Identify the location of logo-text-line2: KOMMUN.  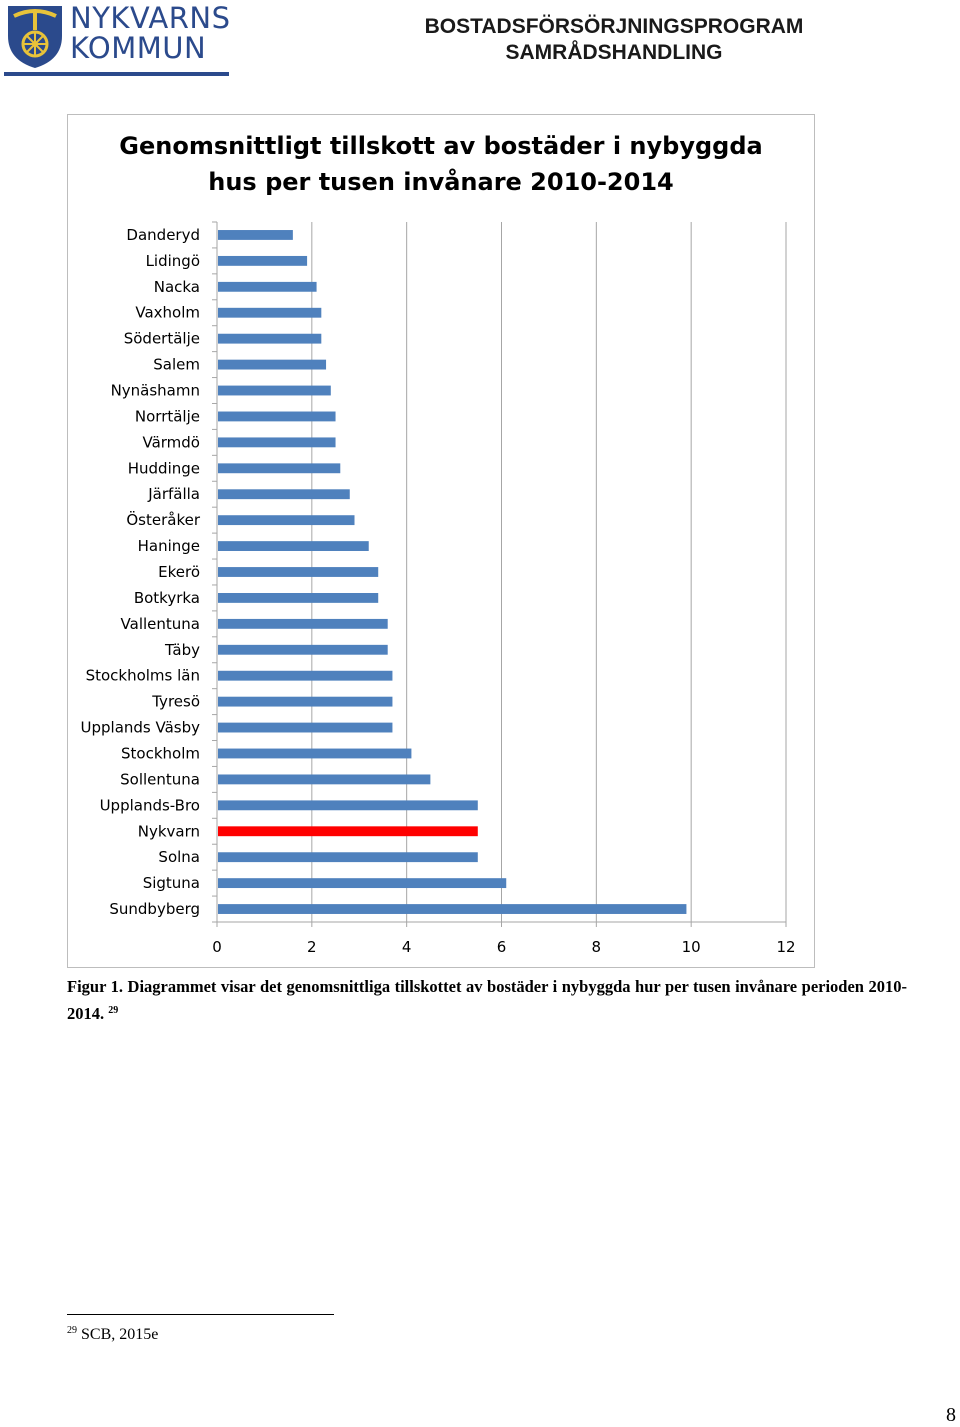
(138, 48).